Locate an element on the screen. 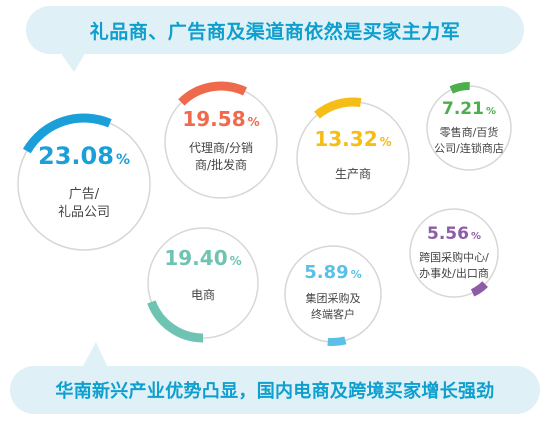 Image resolution: width=550 pixels, height=423 pixels. category-label: 零售商/百货公司/连锁商店 is located at coordinates (469, 140).